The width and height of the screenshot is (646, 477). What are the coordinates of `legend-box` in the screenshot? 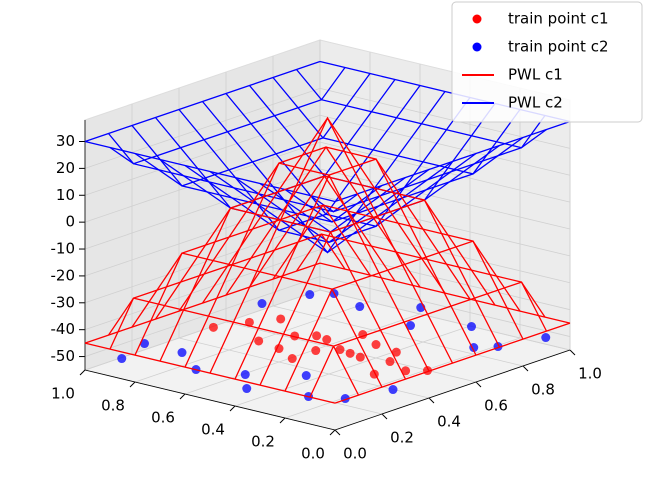 It's located at (547, 62).